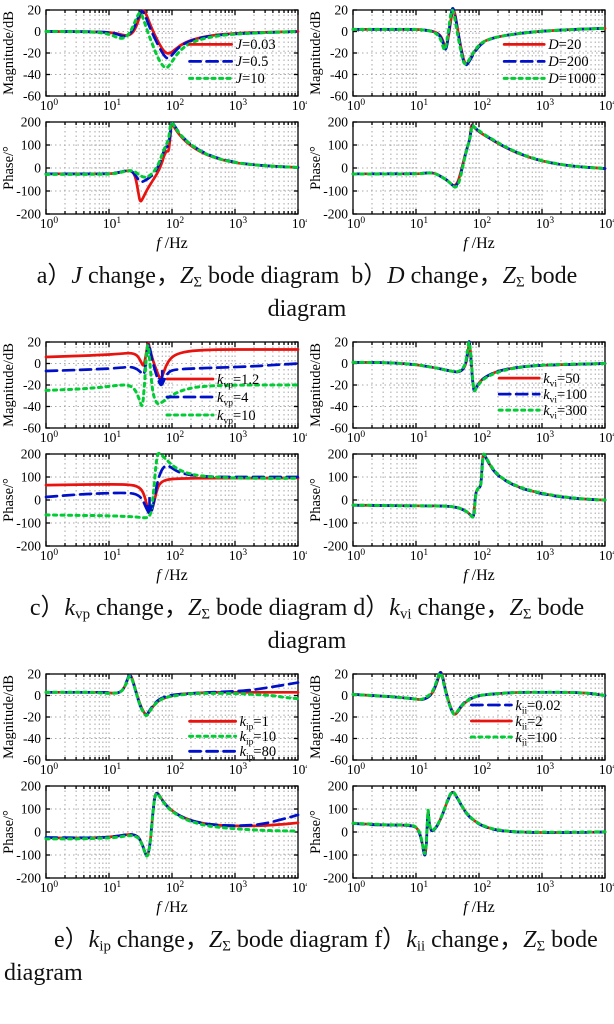 This screenshot has width=614, height=1024. Describe the element at coordinates (28, 523) in the screenshot. I see `y-tick-label: -100` at that location.